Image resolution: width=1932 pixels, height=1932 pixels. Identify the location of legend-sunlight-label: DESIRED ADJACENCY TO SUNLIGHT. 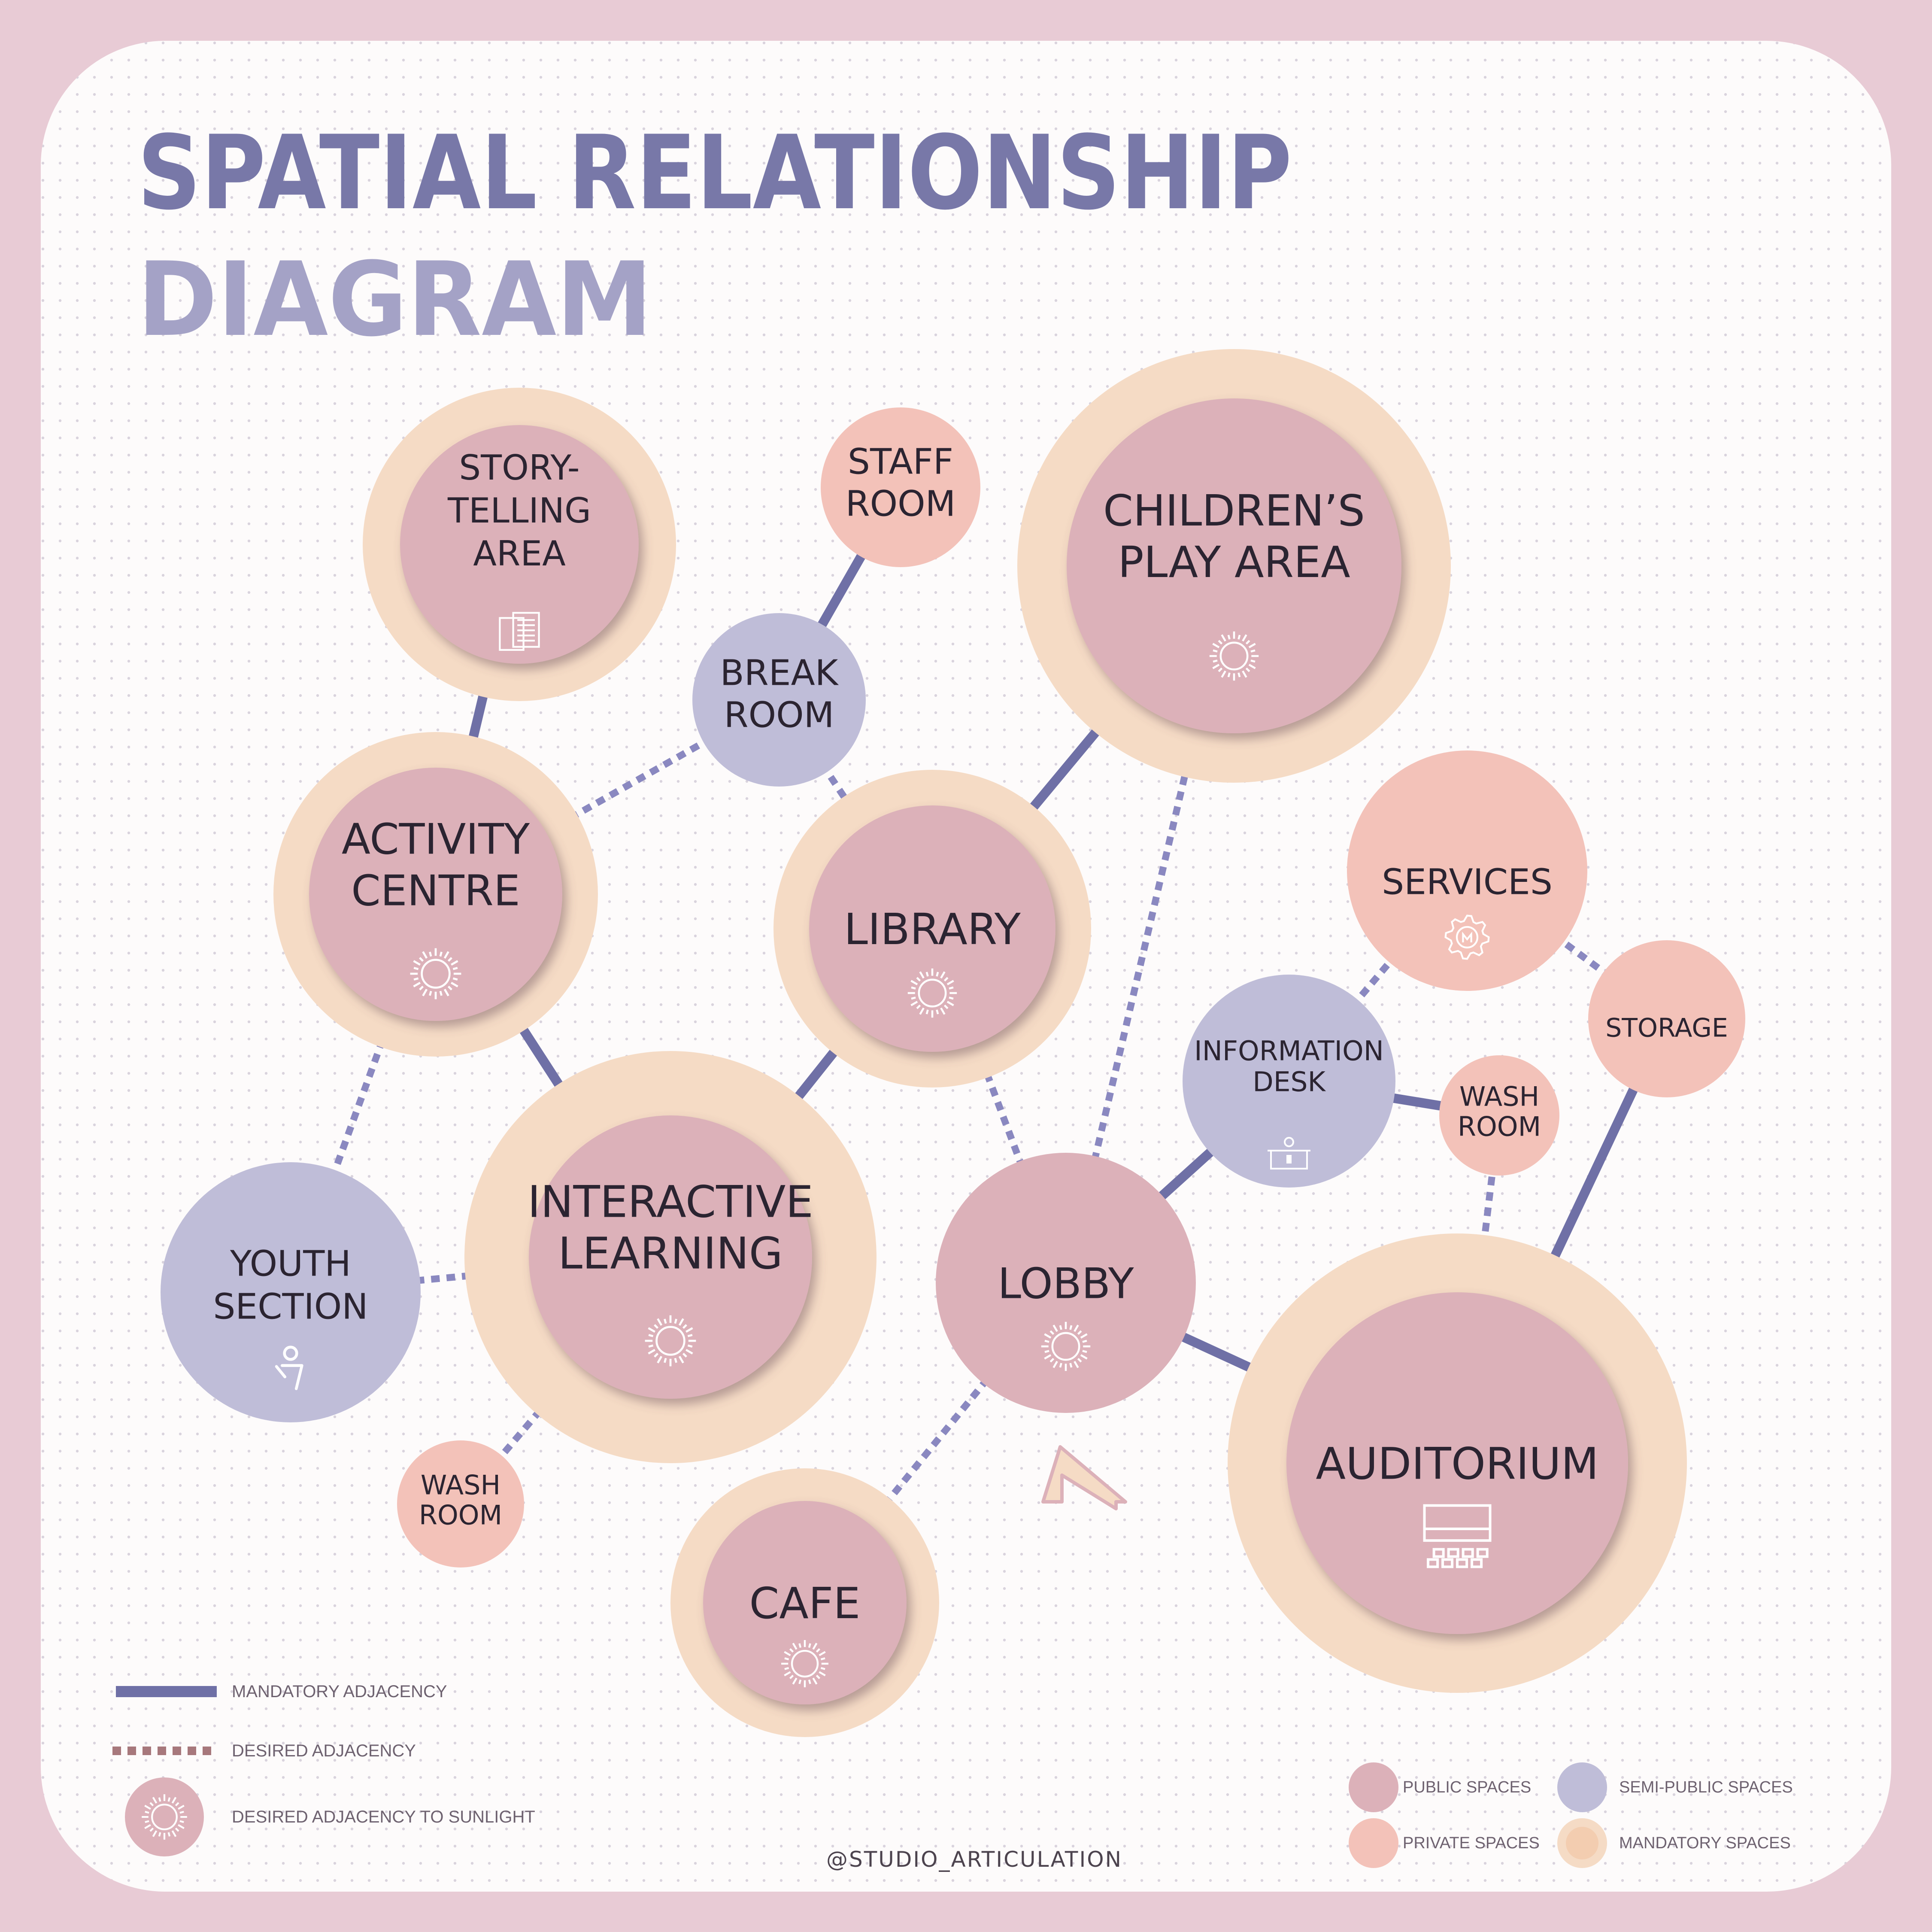
(383, 1816).